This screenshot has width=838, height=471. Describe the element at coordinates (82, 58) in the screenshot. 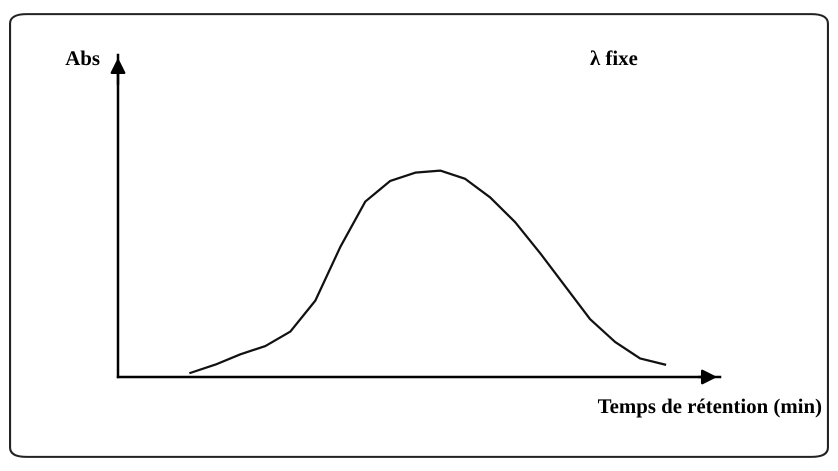

I see `text: Abs` at that location.